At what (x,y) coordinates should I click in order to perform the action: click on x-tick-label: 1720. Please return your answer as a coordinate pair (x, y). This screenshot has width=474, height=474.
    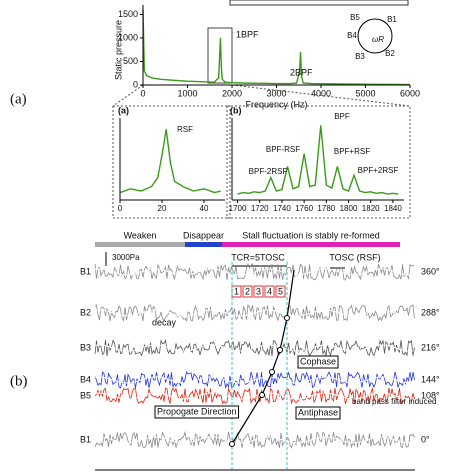
    Looking at the image, I should click on (260, 208).